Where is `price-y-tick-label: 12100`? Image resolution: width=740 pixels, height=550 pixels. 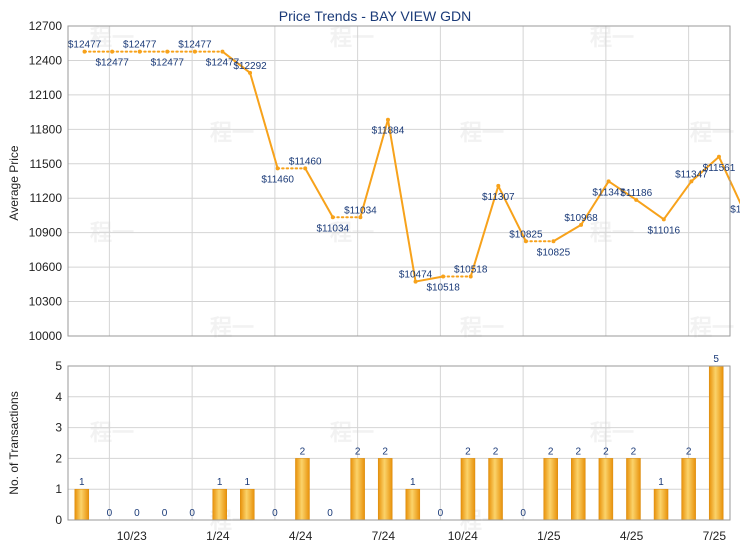
price-y-tick-label: 12100 is located at coordinates (46, 95).